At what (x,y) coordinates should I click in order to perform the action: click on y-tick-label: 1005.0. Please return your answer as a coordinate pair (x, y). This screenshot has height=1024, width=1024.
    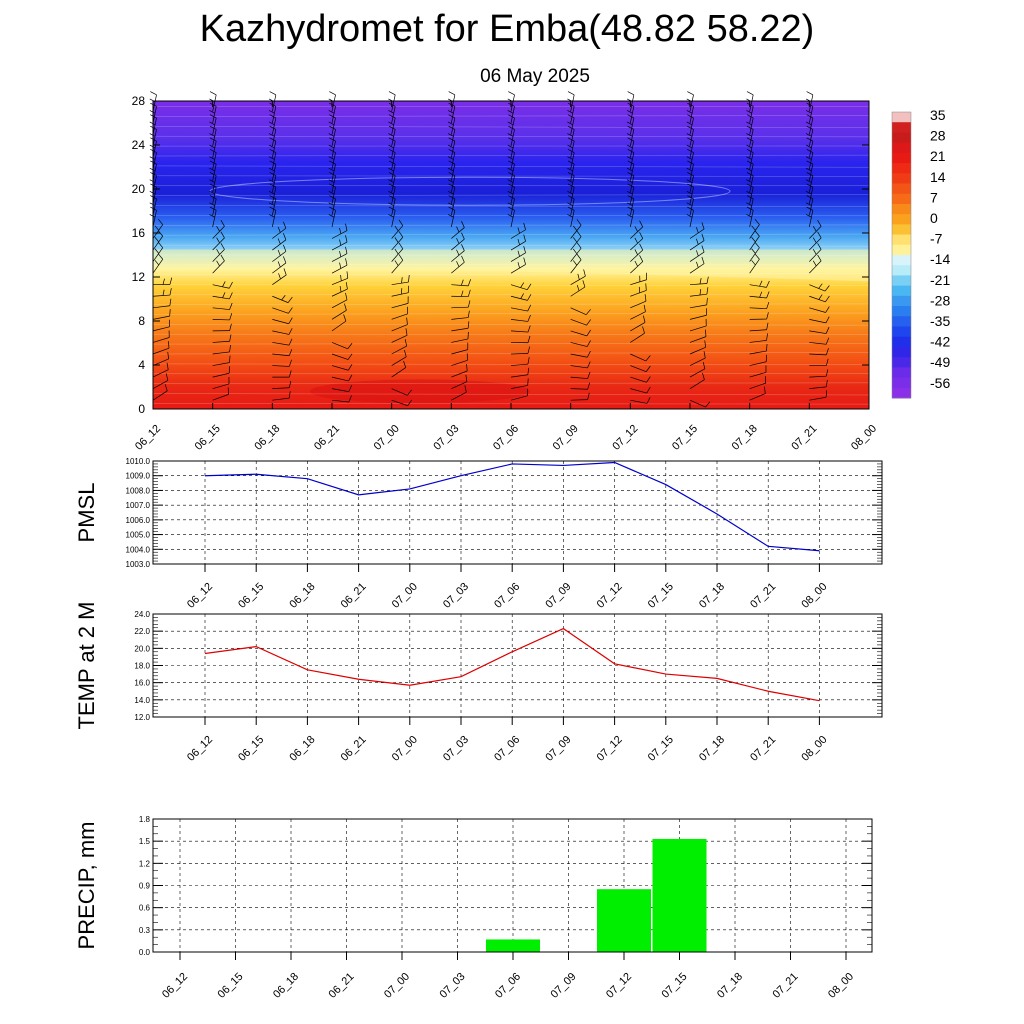
    Looking at the image, I should click on (138, 535).